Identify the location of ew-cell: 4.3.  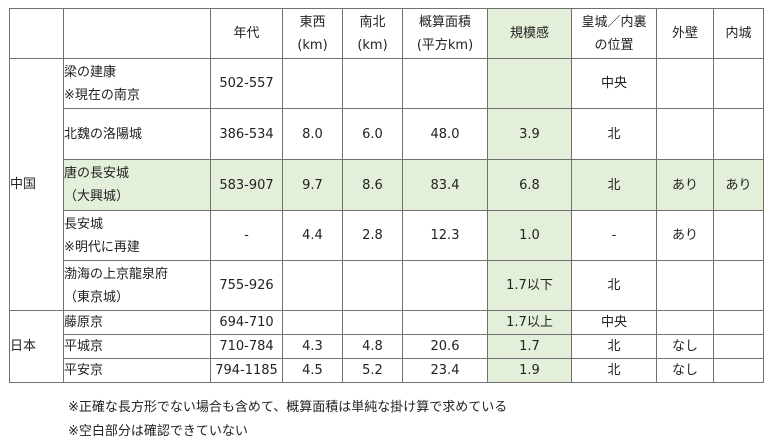
(312, 346).